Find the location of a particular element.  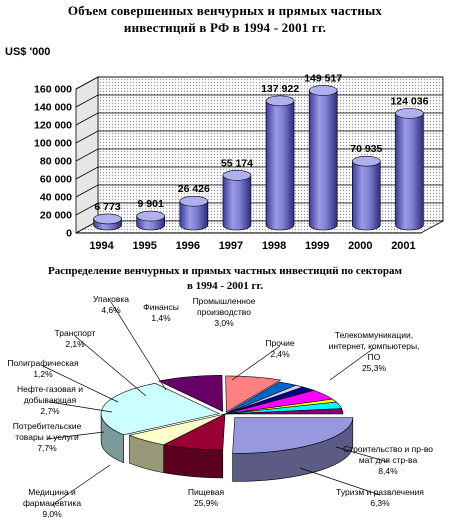

y-tick-label: 120 000 is located at coordinates (53, 126).